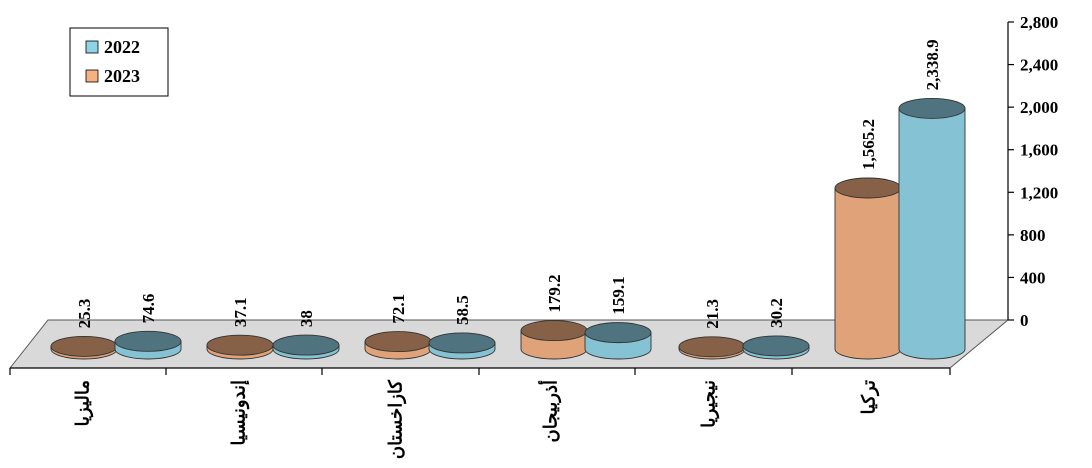  Describe the element at coordinates (122, 47) in the screenshot. I see `legend-label-2022: 2022` at that location.